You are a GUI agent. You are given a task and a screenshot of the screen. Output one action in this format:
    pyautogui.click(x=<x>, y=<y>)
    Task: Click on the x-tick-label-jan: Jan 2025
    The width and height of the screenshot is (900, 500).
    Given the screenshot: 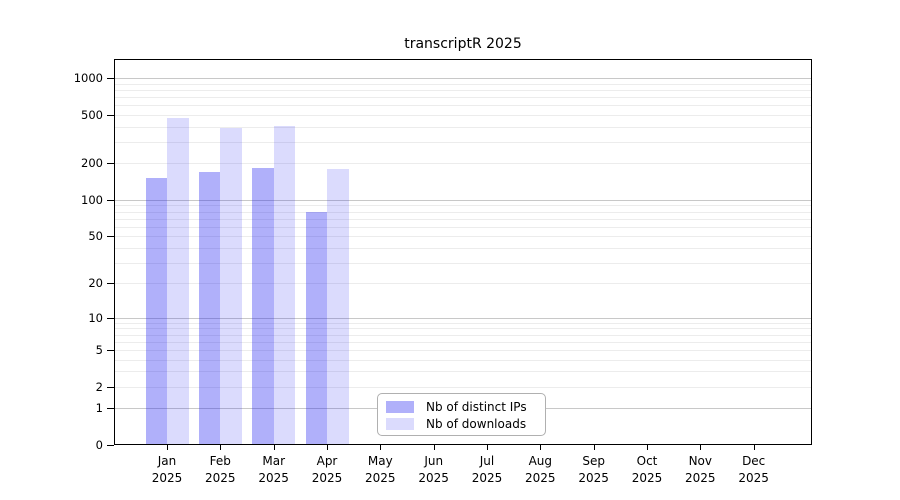 What is the action you would take?
    pyautogui.click(x=167, y=469)
    